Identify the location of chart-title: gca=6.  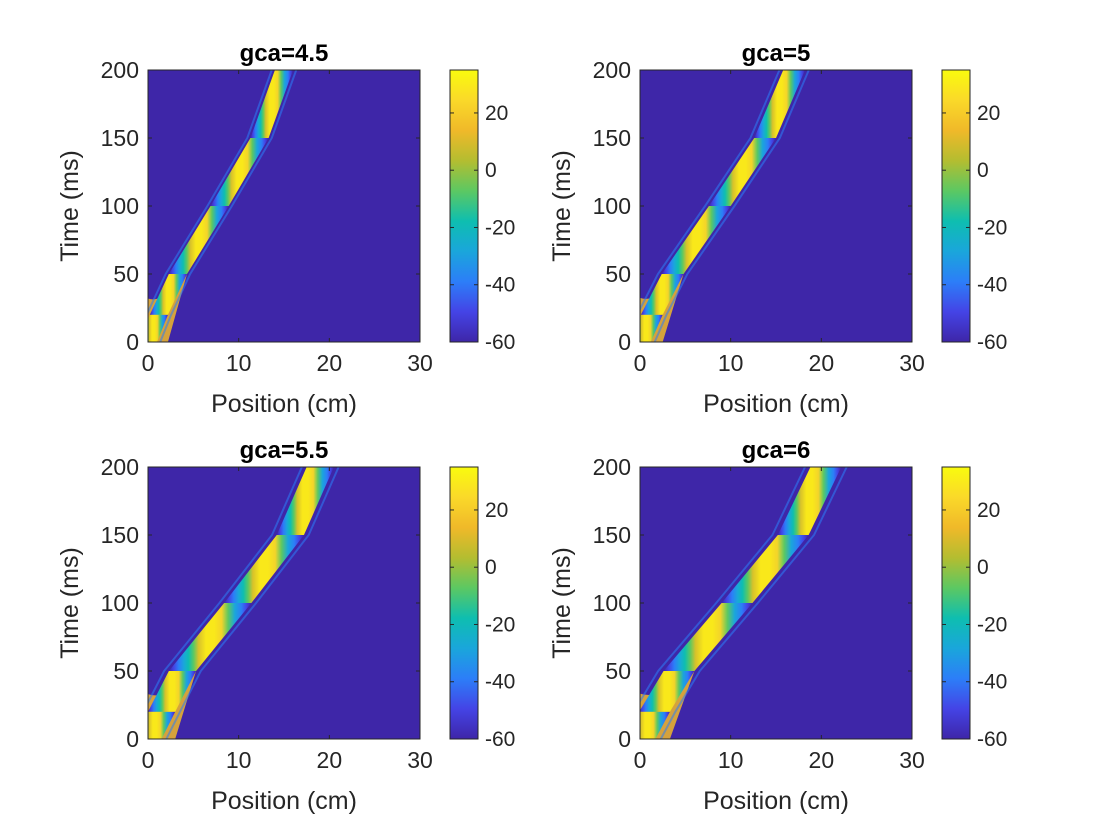
(776, 450).